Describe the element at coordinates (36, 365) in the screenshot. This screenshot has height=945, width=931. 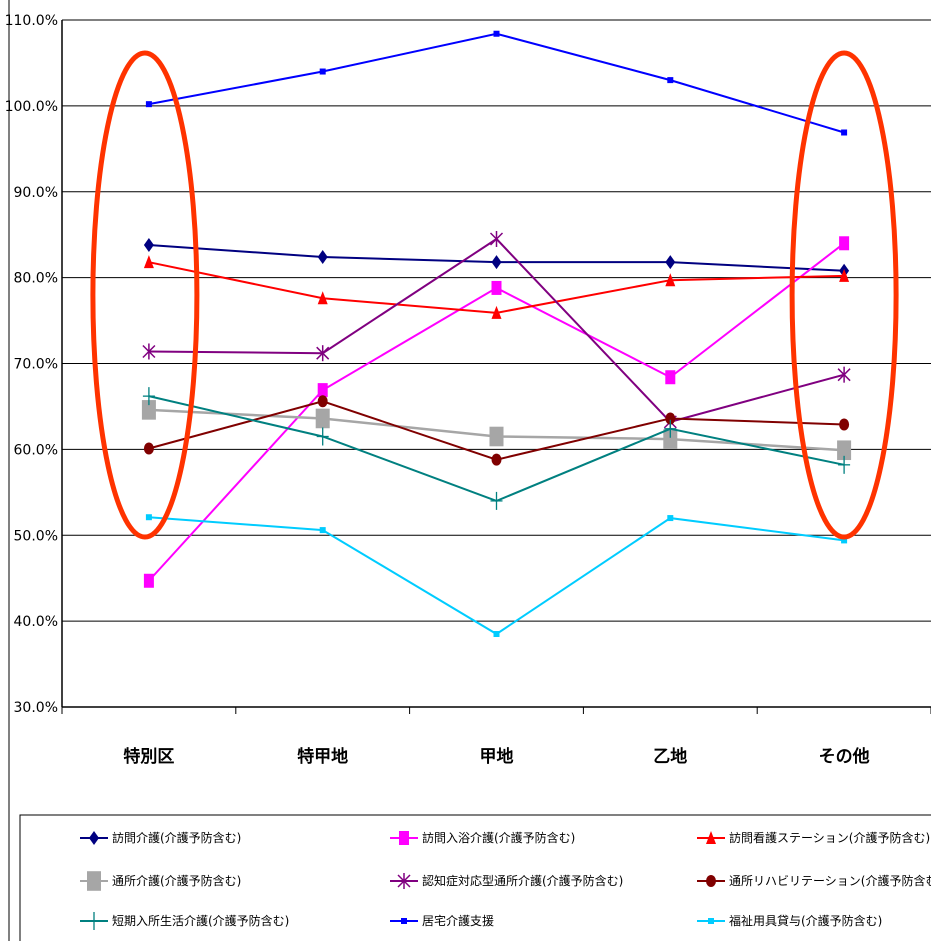
I see `y-tick-label: 70.0%` at that location.